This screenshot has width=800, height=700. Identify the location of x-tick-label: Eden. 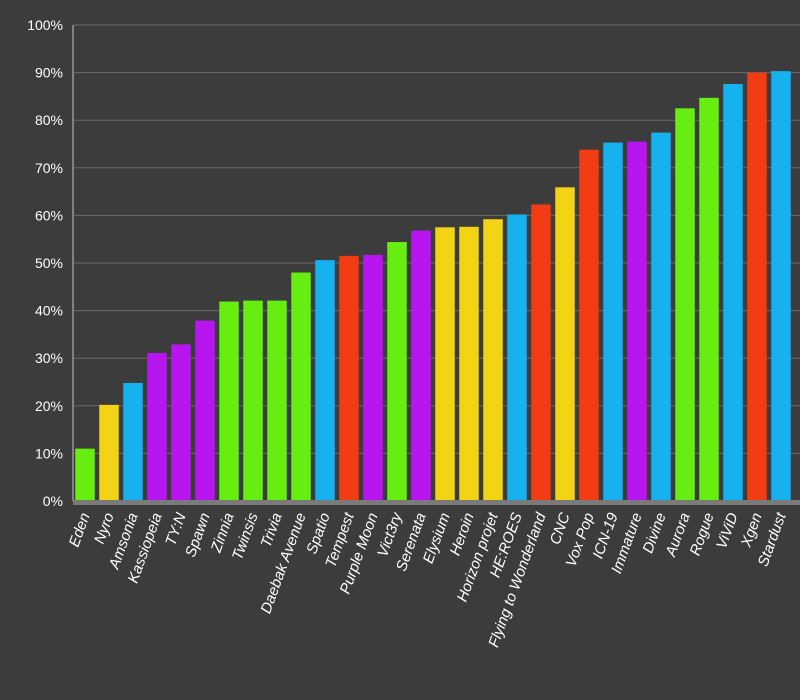
(80, 530).